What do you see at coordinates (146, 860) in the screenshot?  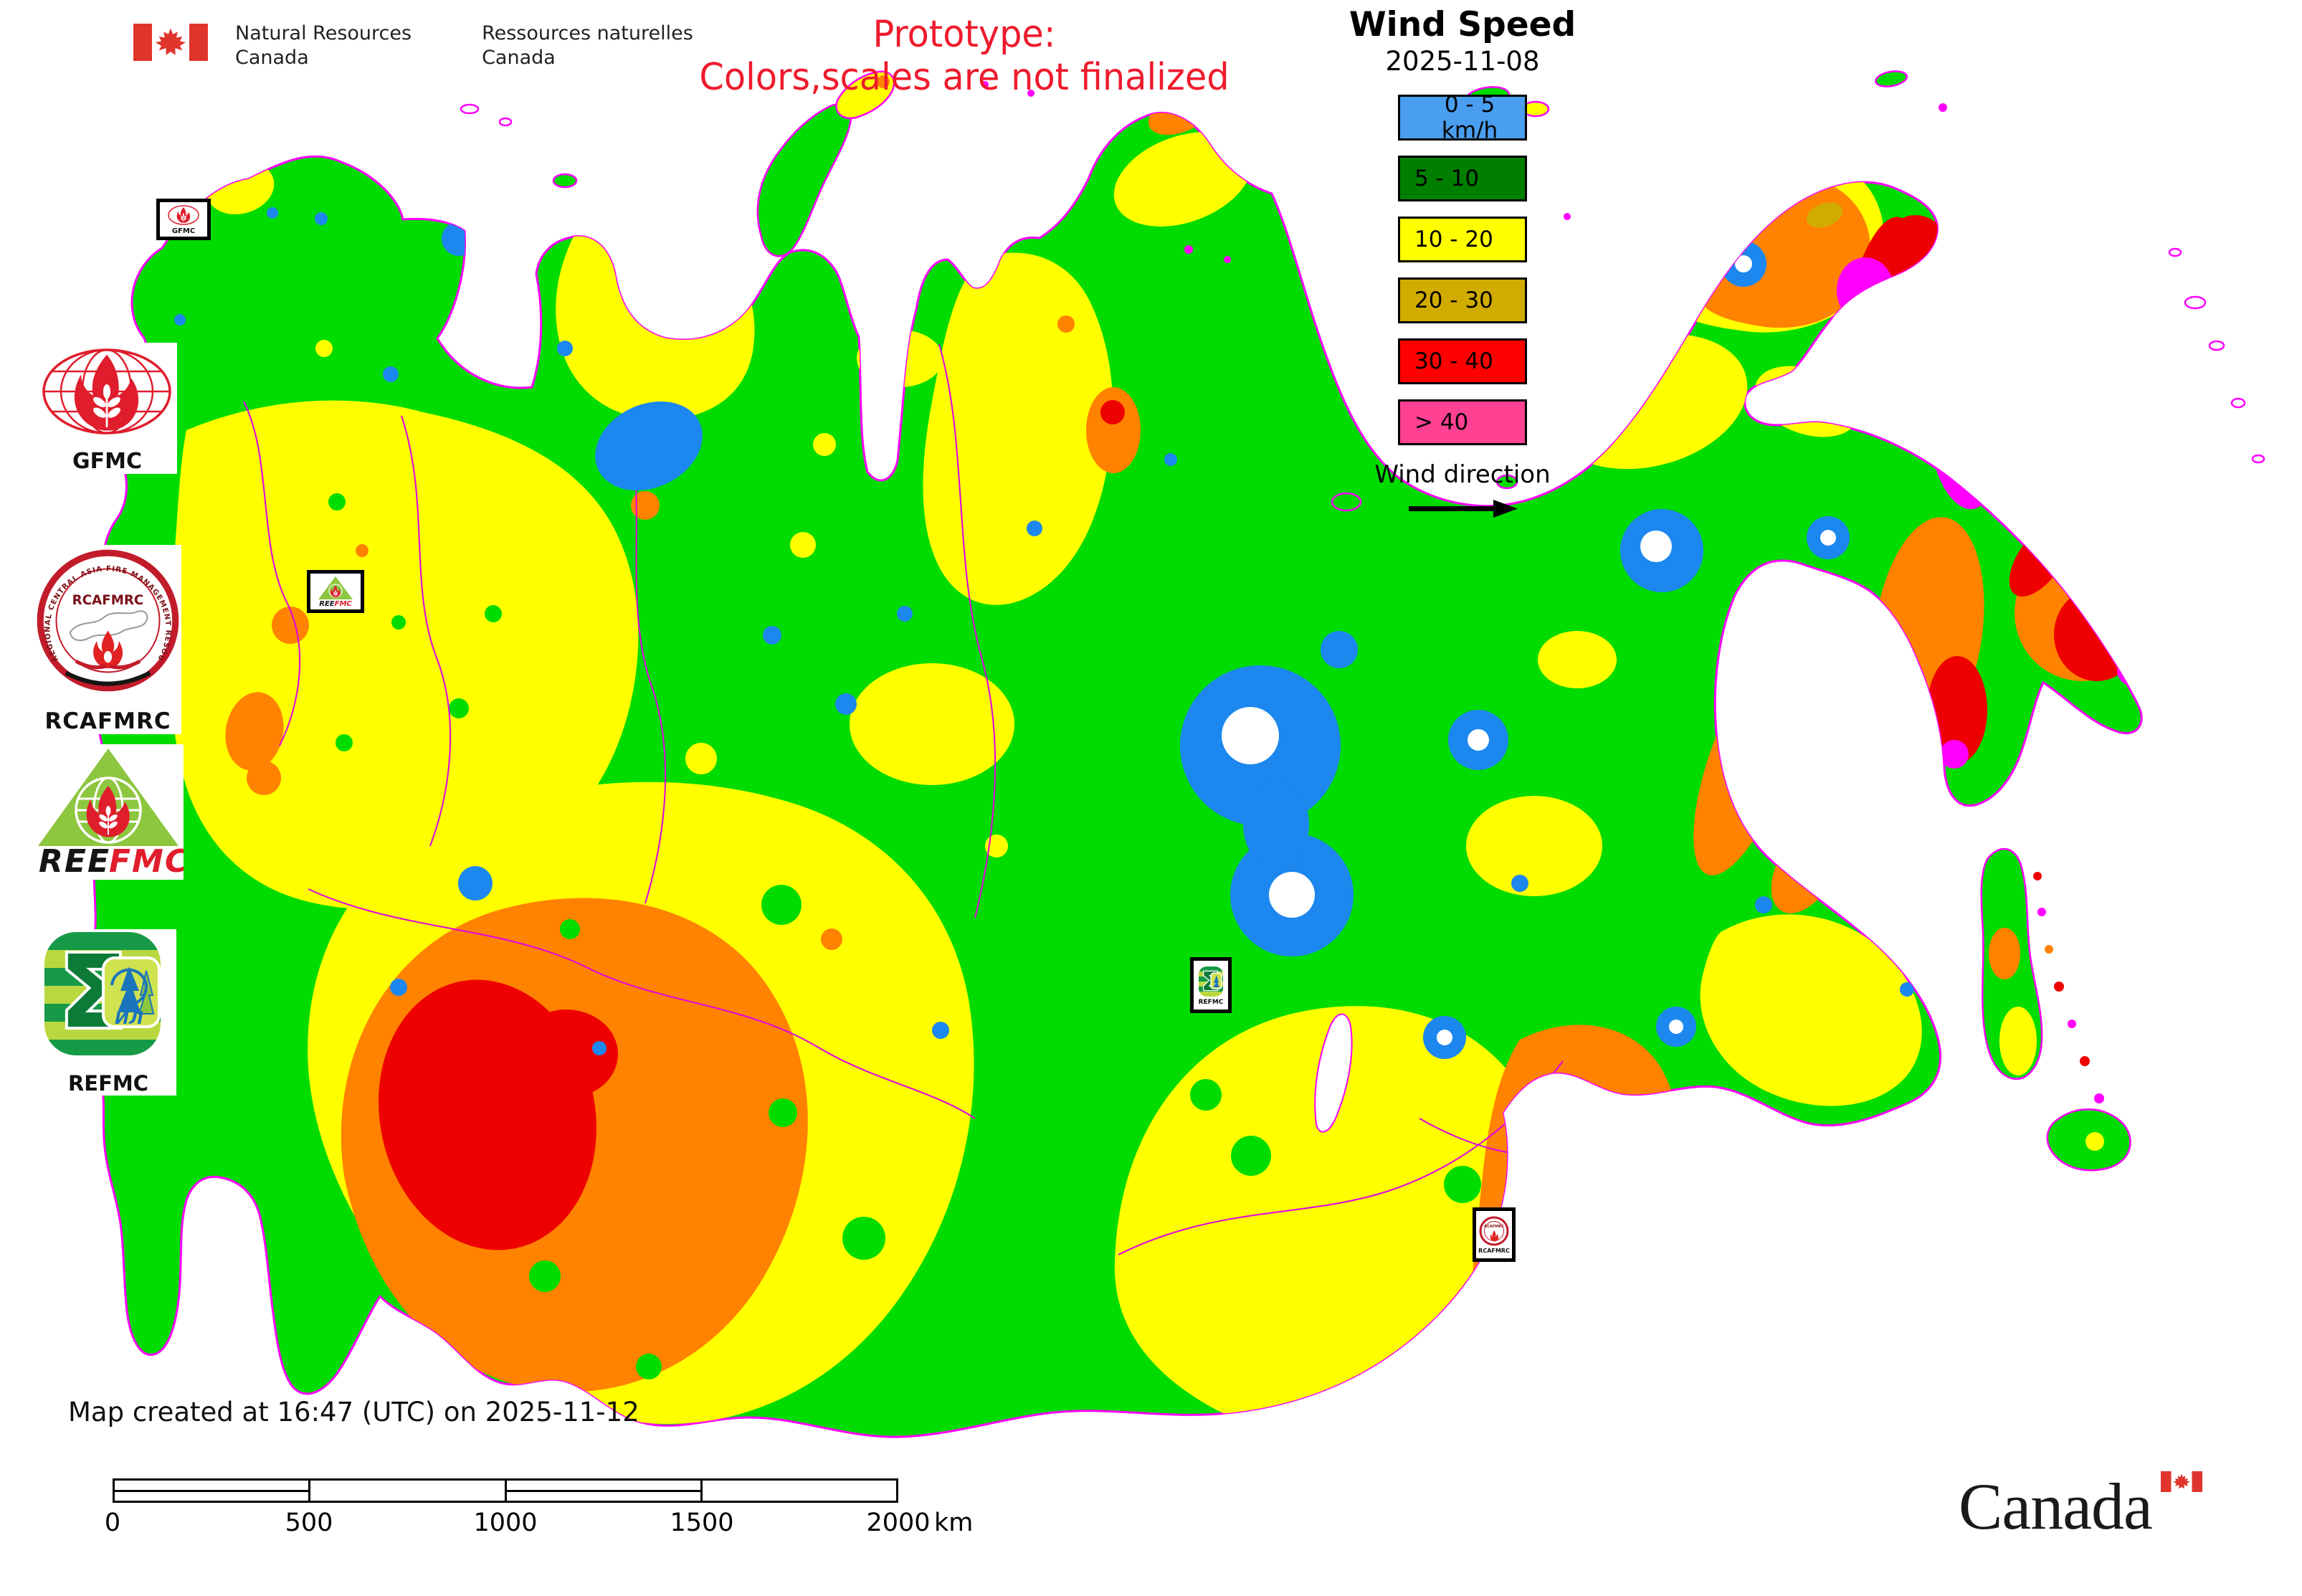 I see `reefmc-wordmark-red: FMC` at bounding box center [146, 860].